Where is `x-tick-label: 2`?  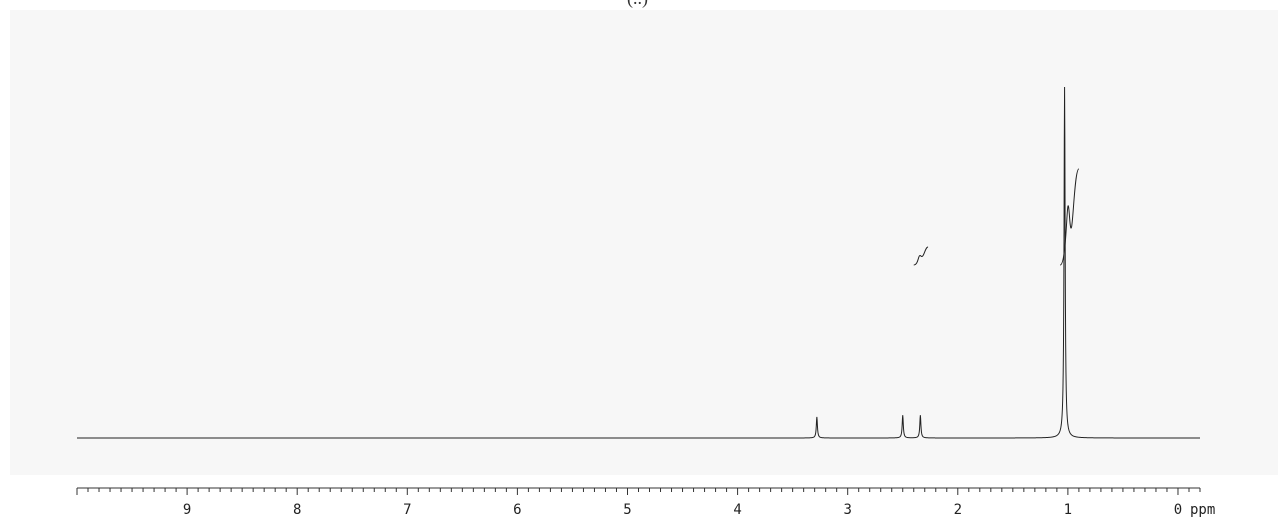 x-tick-label: 2 is located at coordinates (958, 510).